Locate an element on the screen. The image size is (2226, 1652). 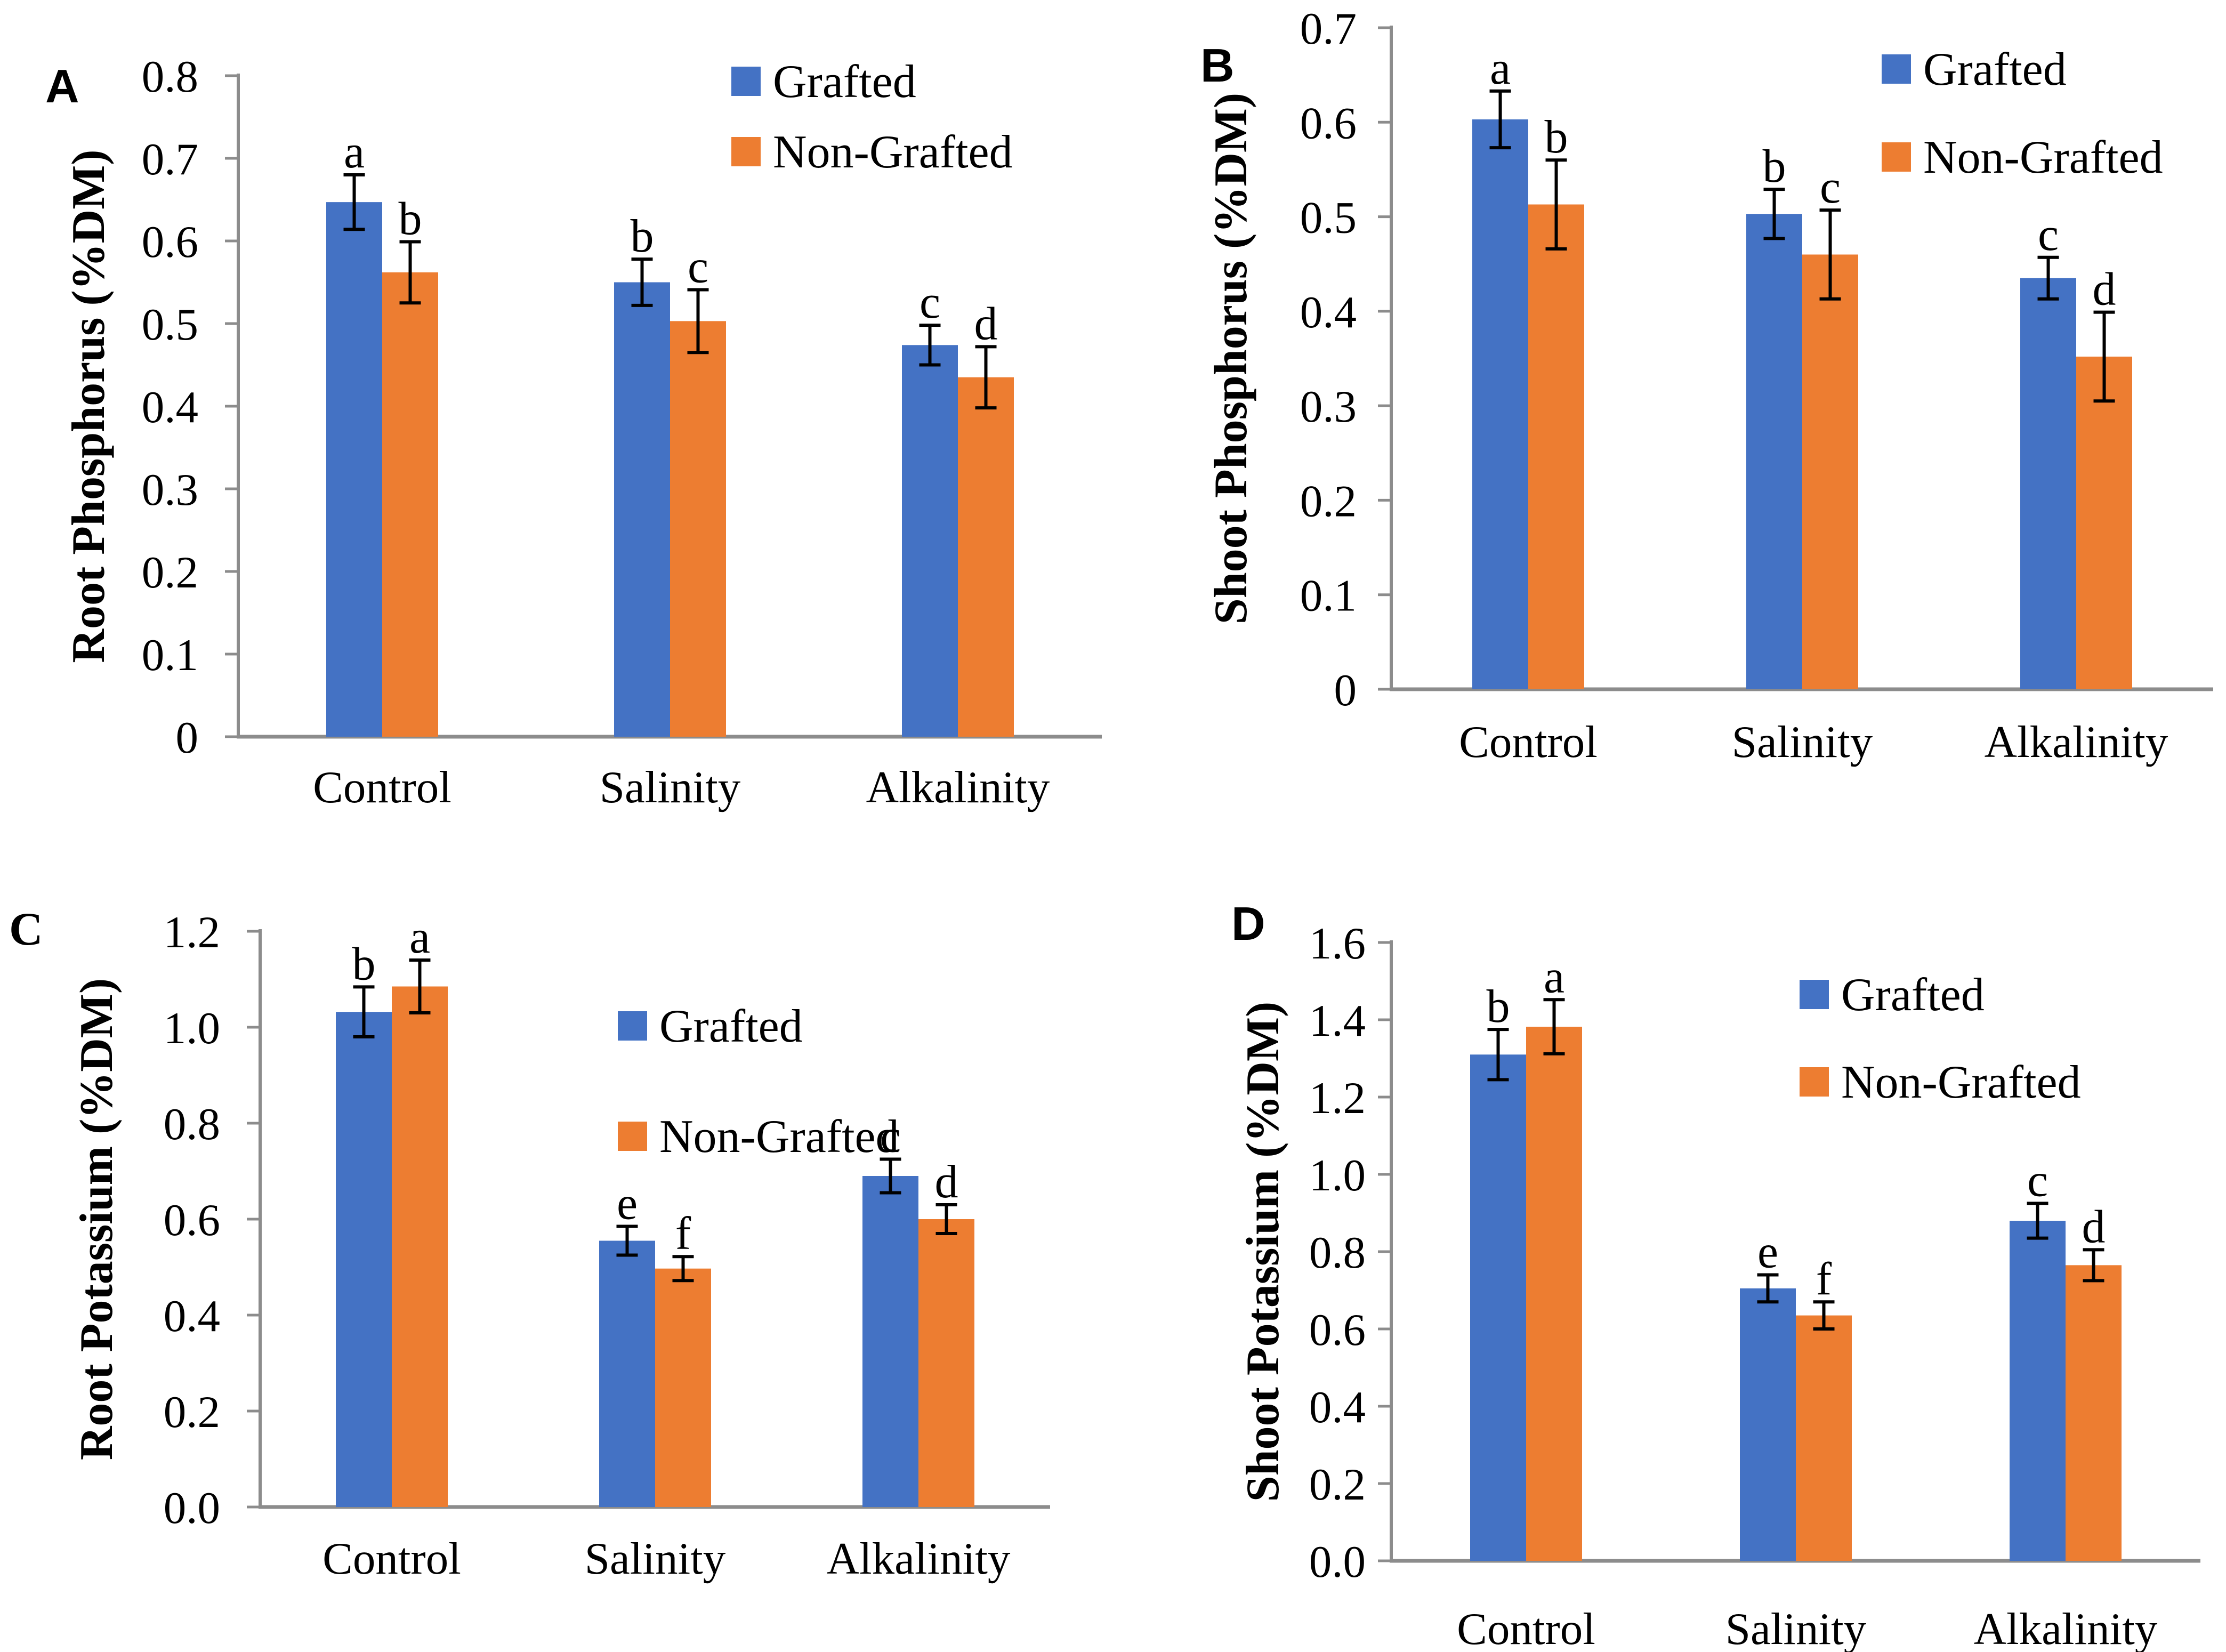
y-axis-title: Shoot Potassium (%DM) is located at coordinates (1263, 1252).